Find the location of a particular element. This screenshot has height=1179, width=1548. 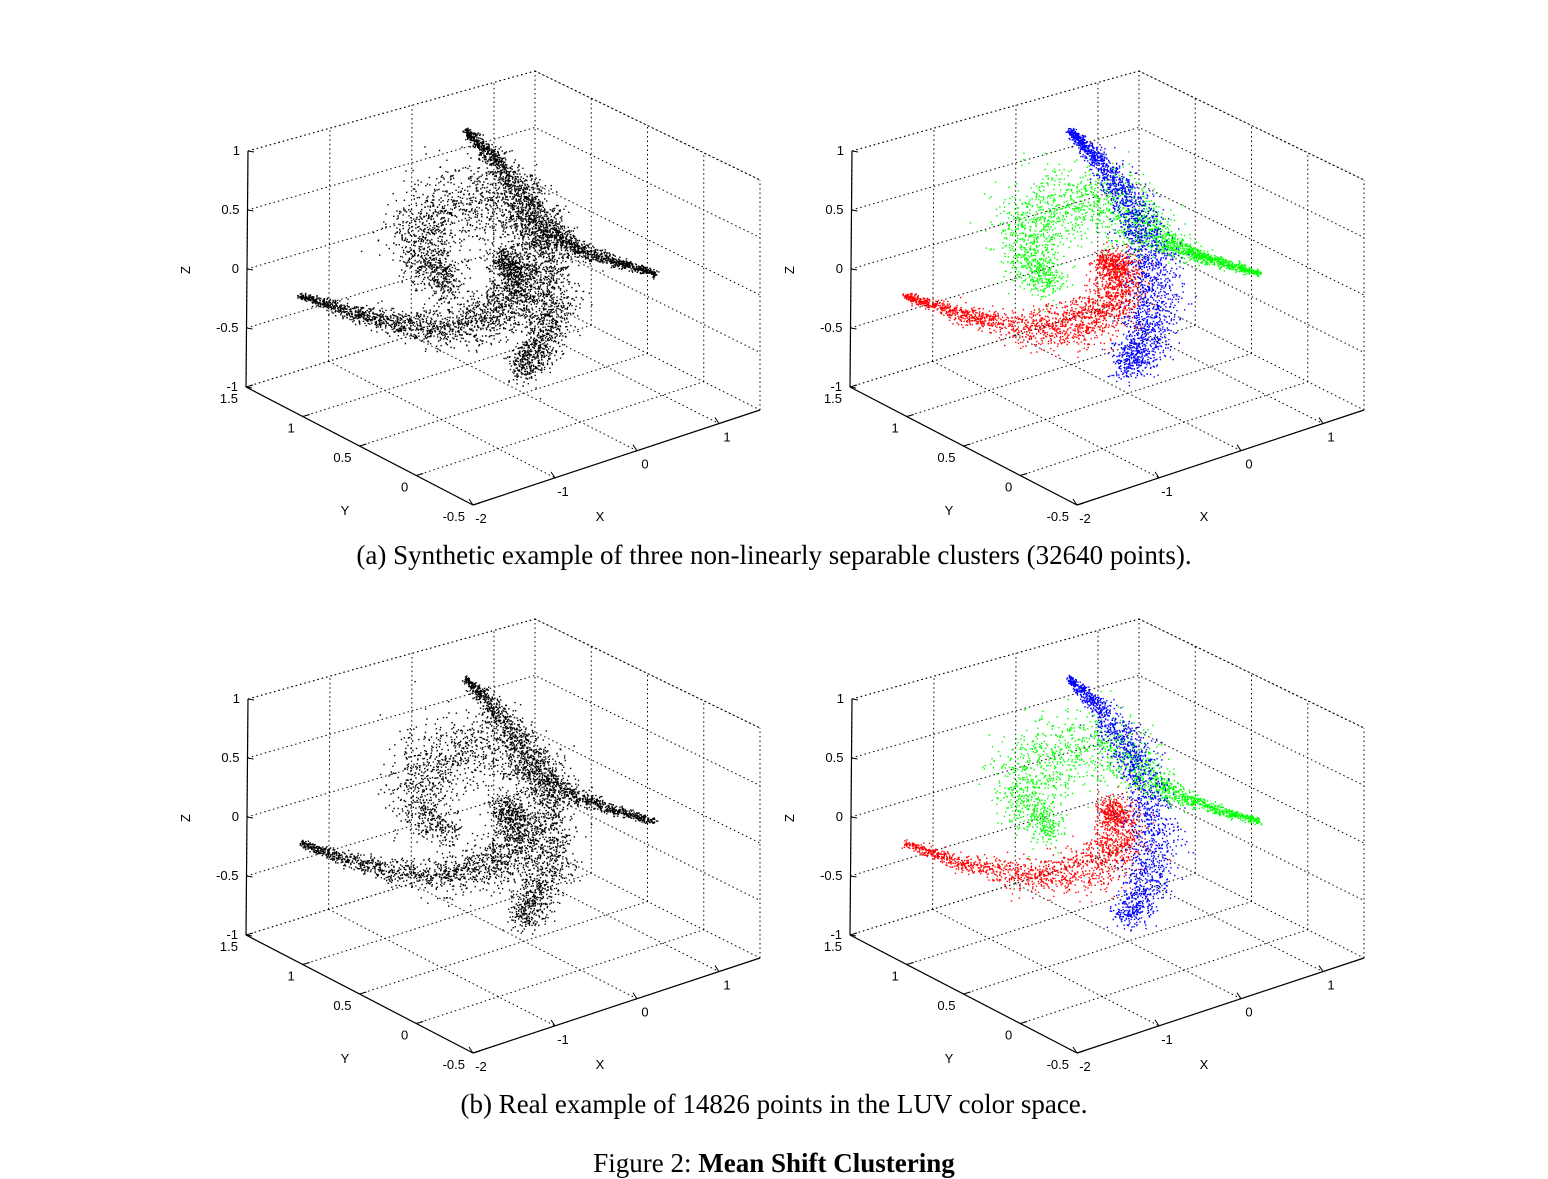

figure-caption: Figure 2: Mean Shift Clustering is located at coordinates (774, 1163).